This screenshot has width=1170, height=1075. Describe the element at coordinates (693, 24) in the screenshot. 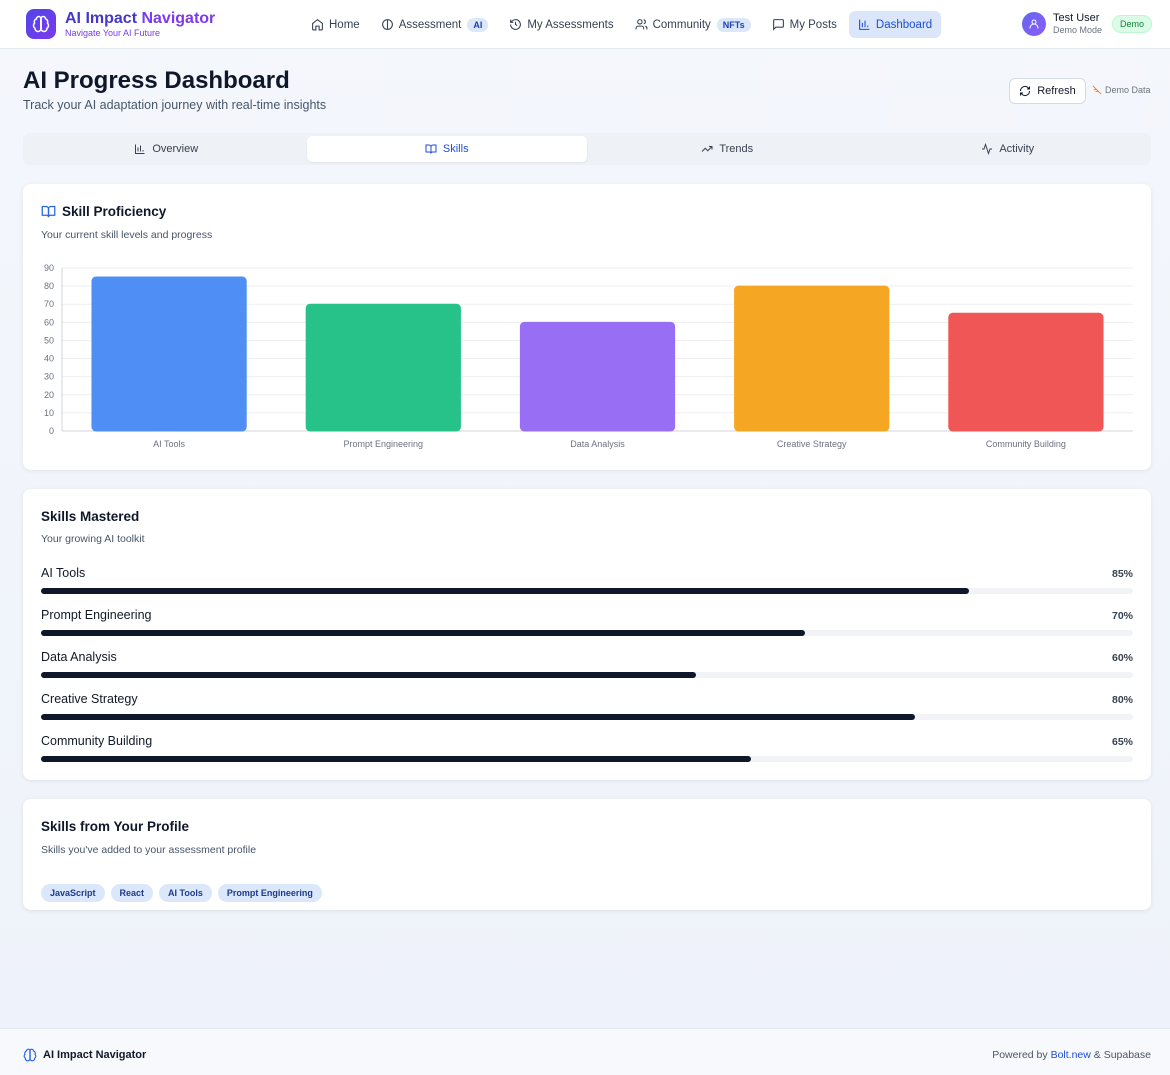

I see `nav-community: Community NFTs` at that location.